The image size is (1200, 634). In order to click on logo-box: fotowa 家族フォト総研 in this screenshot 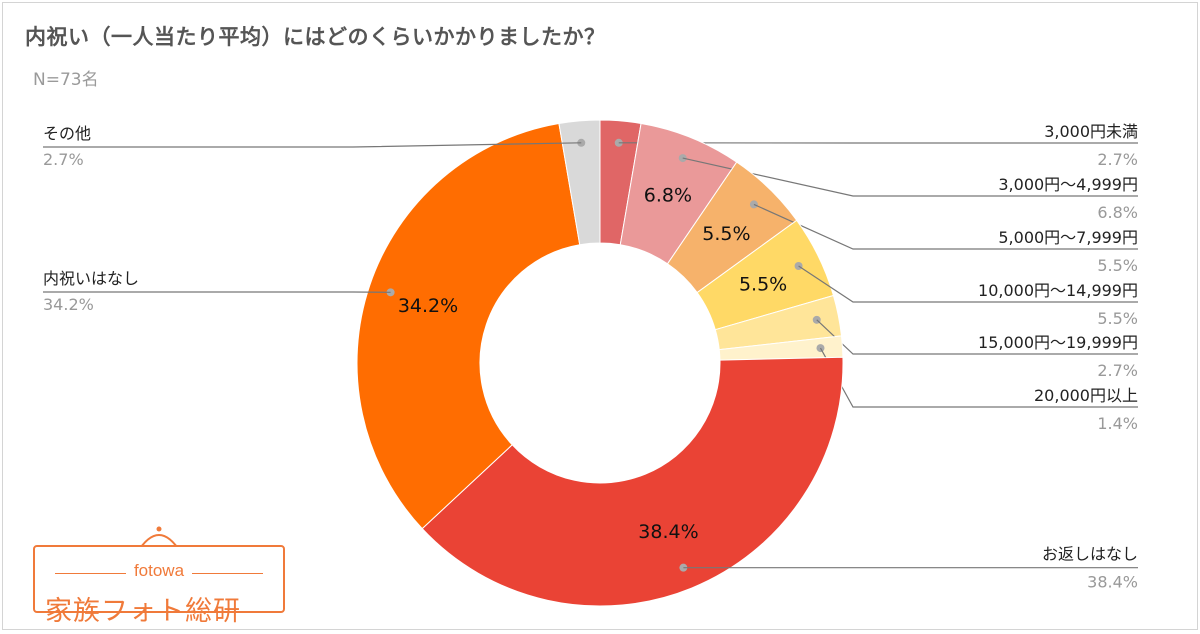, I will do `click(159, 579)`.